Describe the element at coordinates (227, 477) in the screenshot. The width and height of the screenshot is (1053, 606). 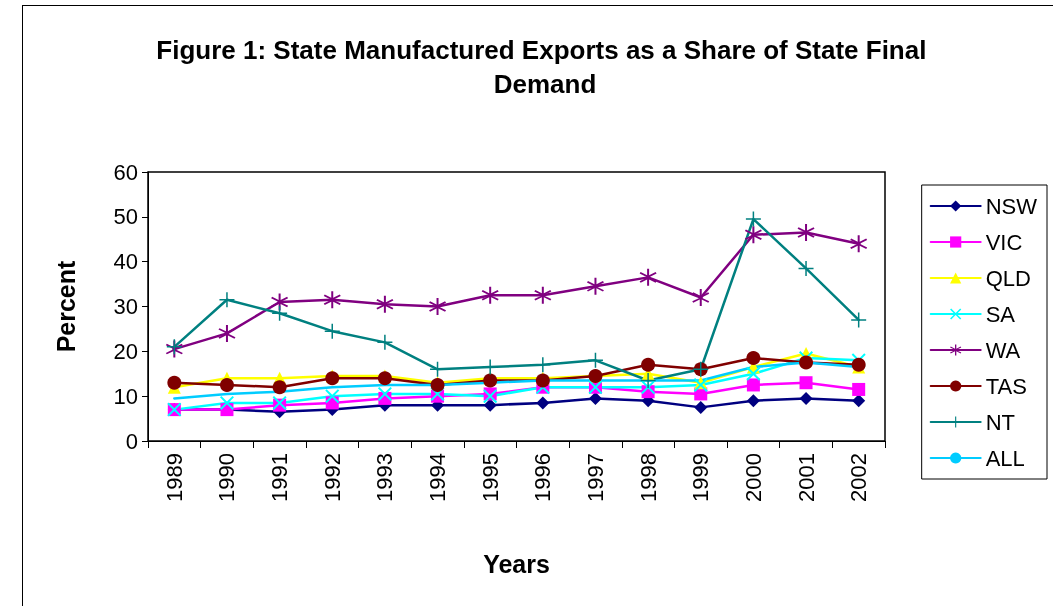
I see `x-tick-label: 1990` at that location.